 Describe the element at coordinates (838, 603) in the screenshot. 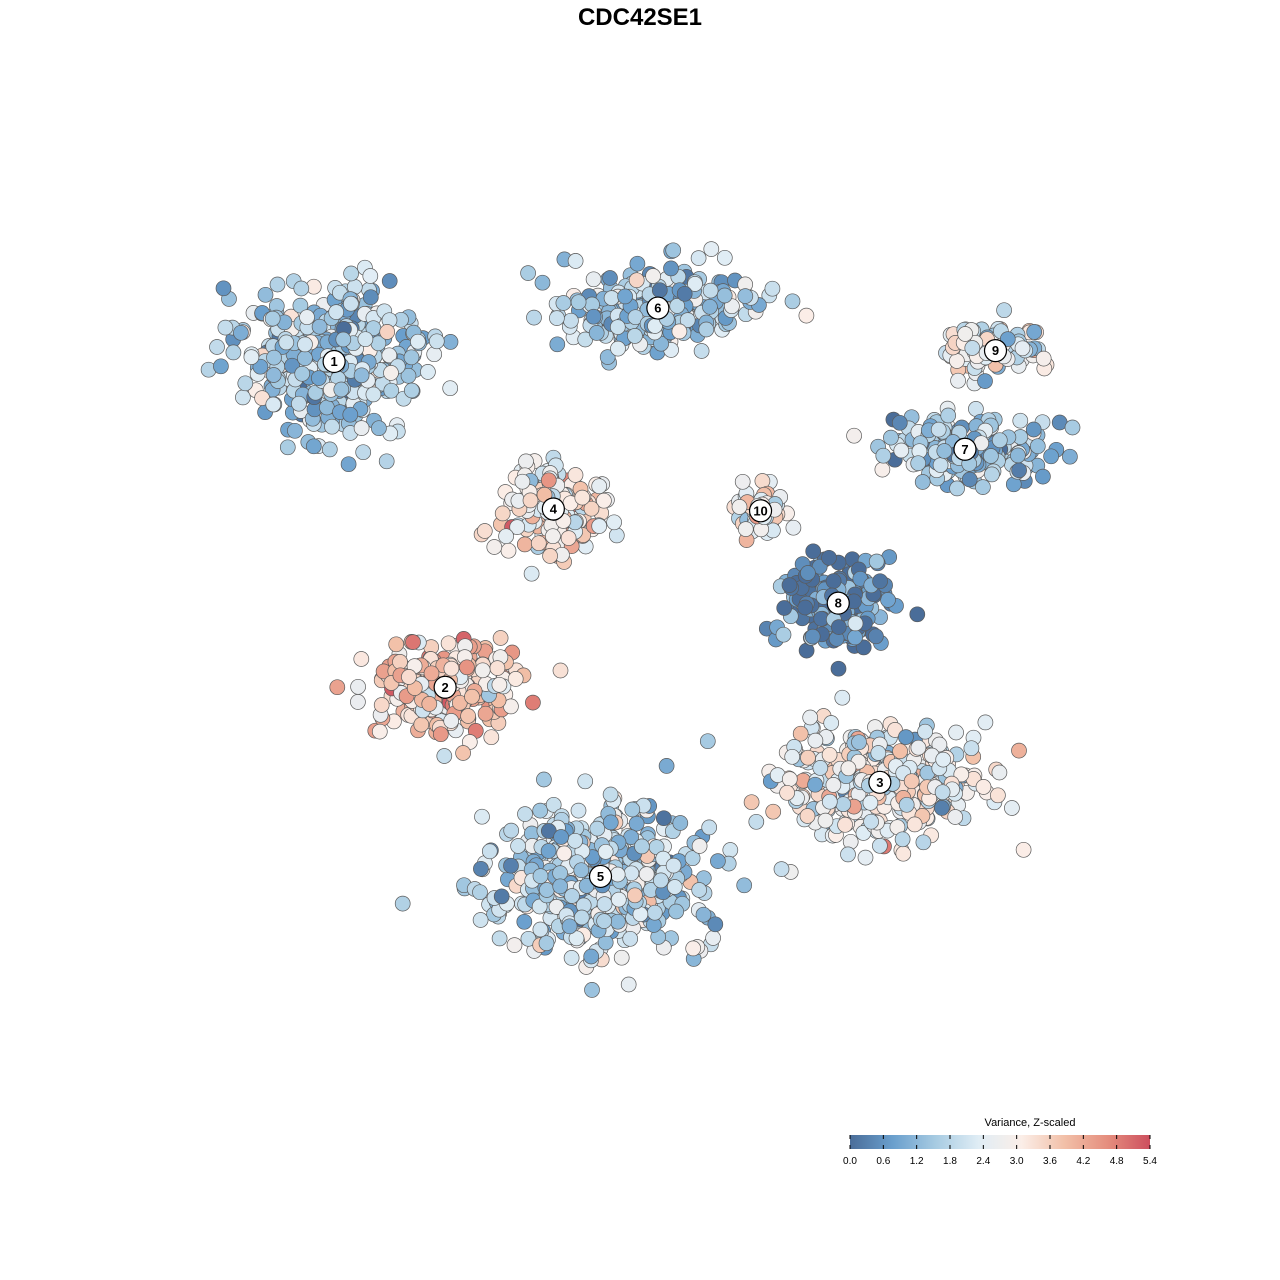

I see `cluster-label-8: 8` at that location.